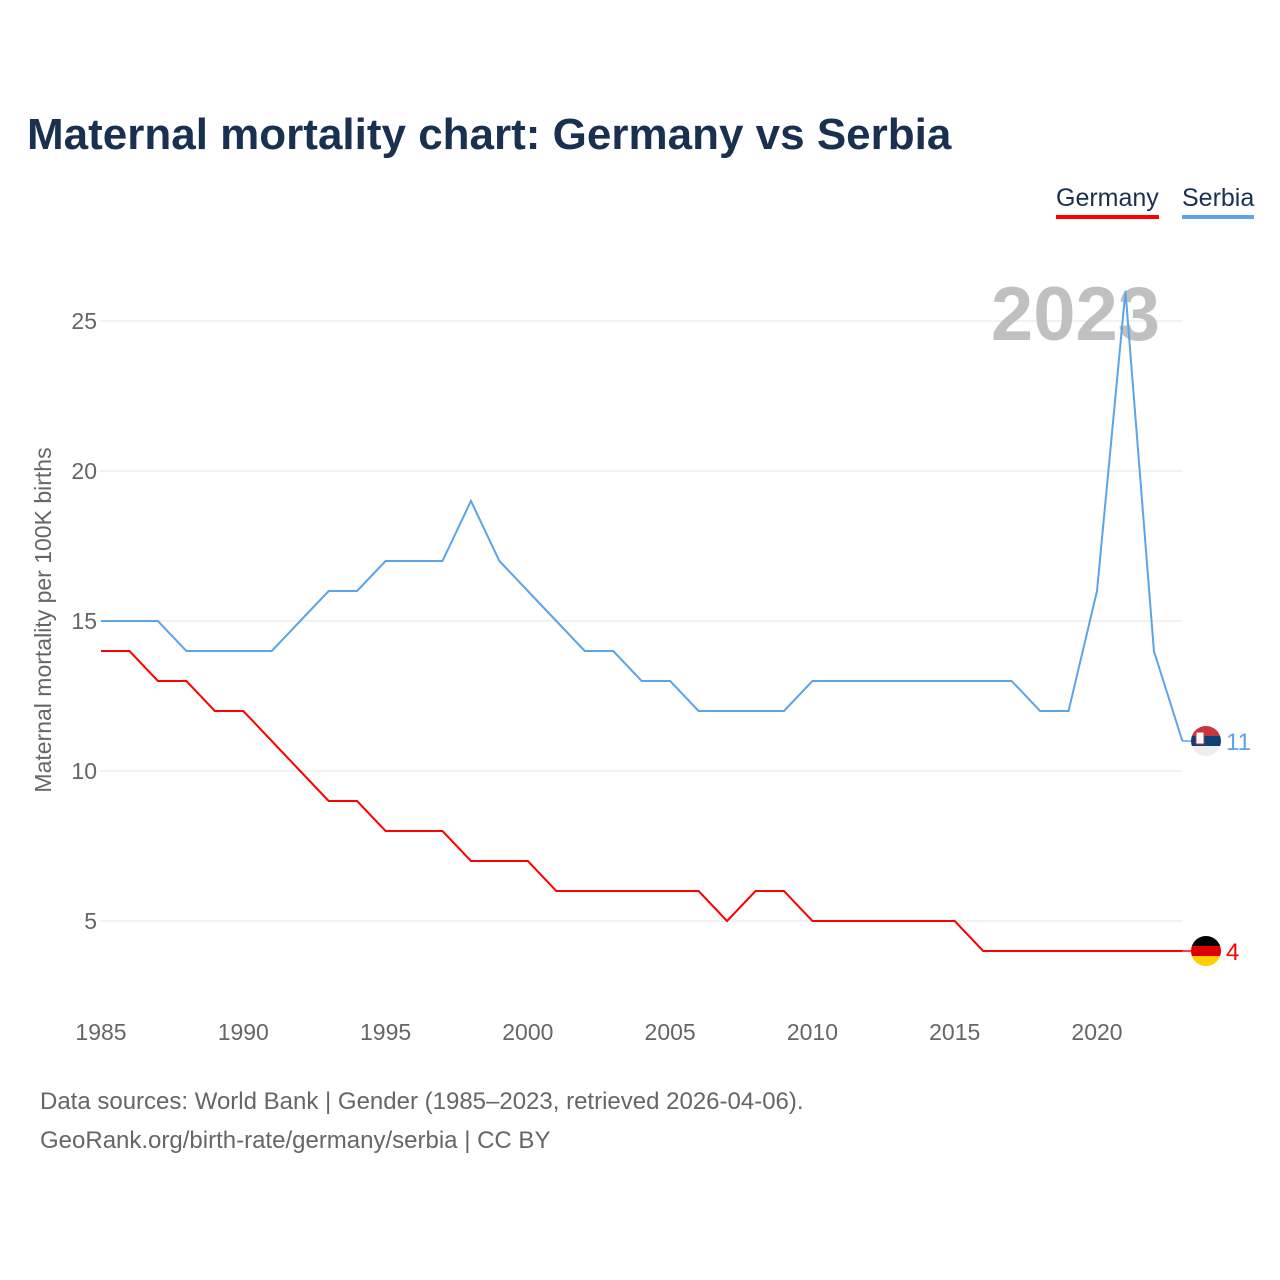 This screenshot has height=1280, width=1280. What do you see at coordinates (1075, 314) in the screenshot?
I see `year-watermark: 2023` at bounding box center [1075, 314].